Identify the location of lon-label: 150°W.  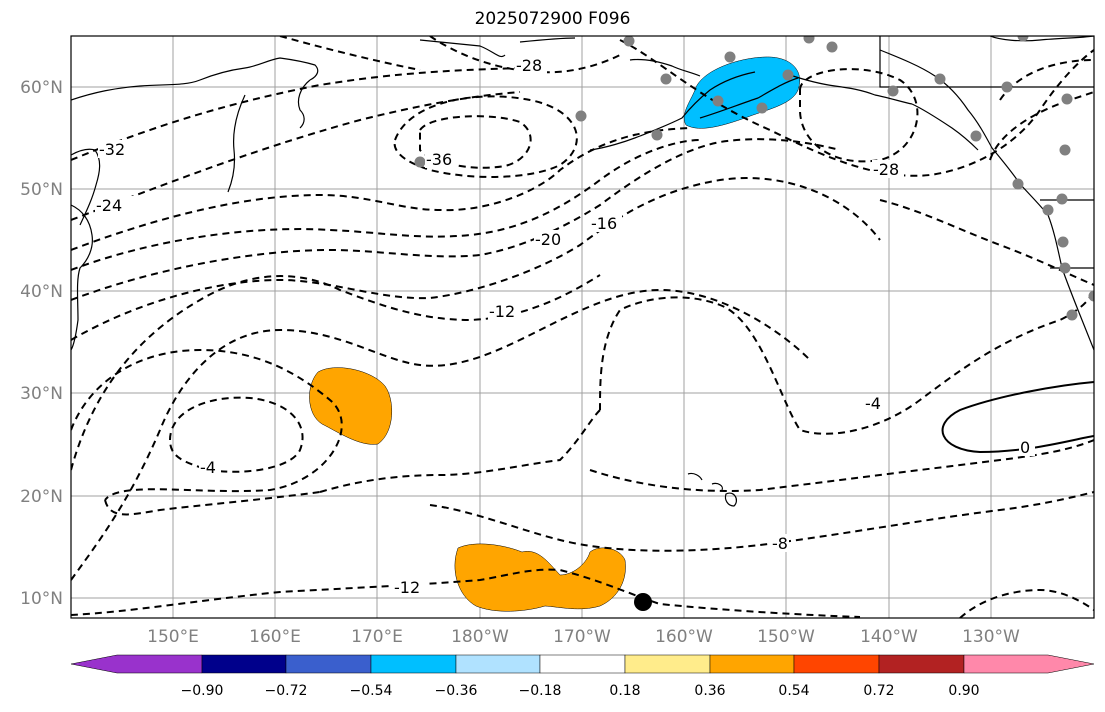
(786, 637).